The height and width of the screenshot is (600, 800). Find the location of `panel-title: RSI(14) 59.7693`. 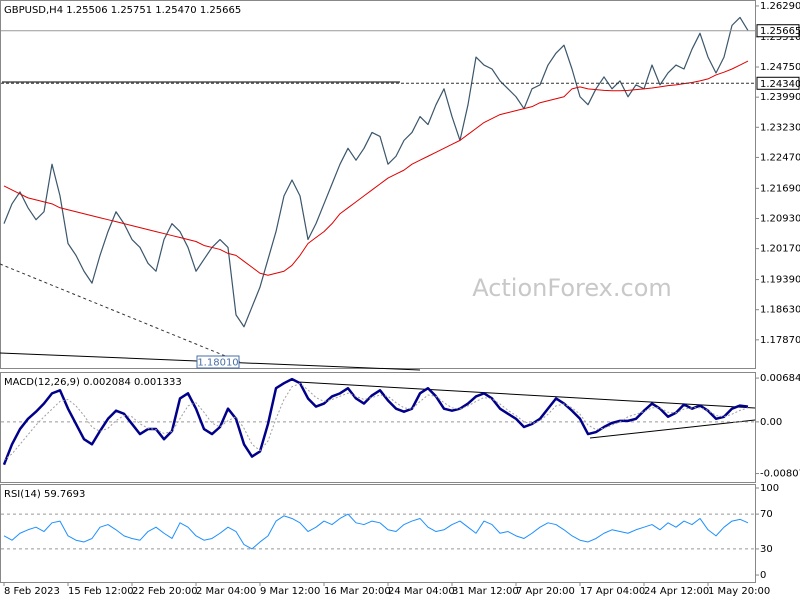

panel-title: RSI(14) 59.7693 is located at coordinates (44, 494).